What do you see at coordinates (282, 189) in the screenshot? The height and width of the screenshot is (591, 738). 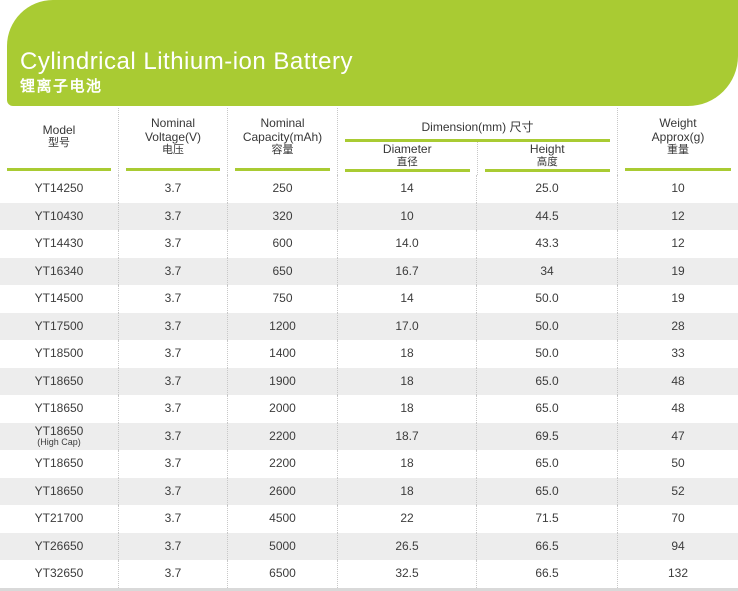 I see `cell-capacity: 250` at bounding box center [282, 189].